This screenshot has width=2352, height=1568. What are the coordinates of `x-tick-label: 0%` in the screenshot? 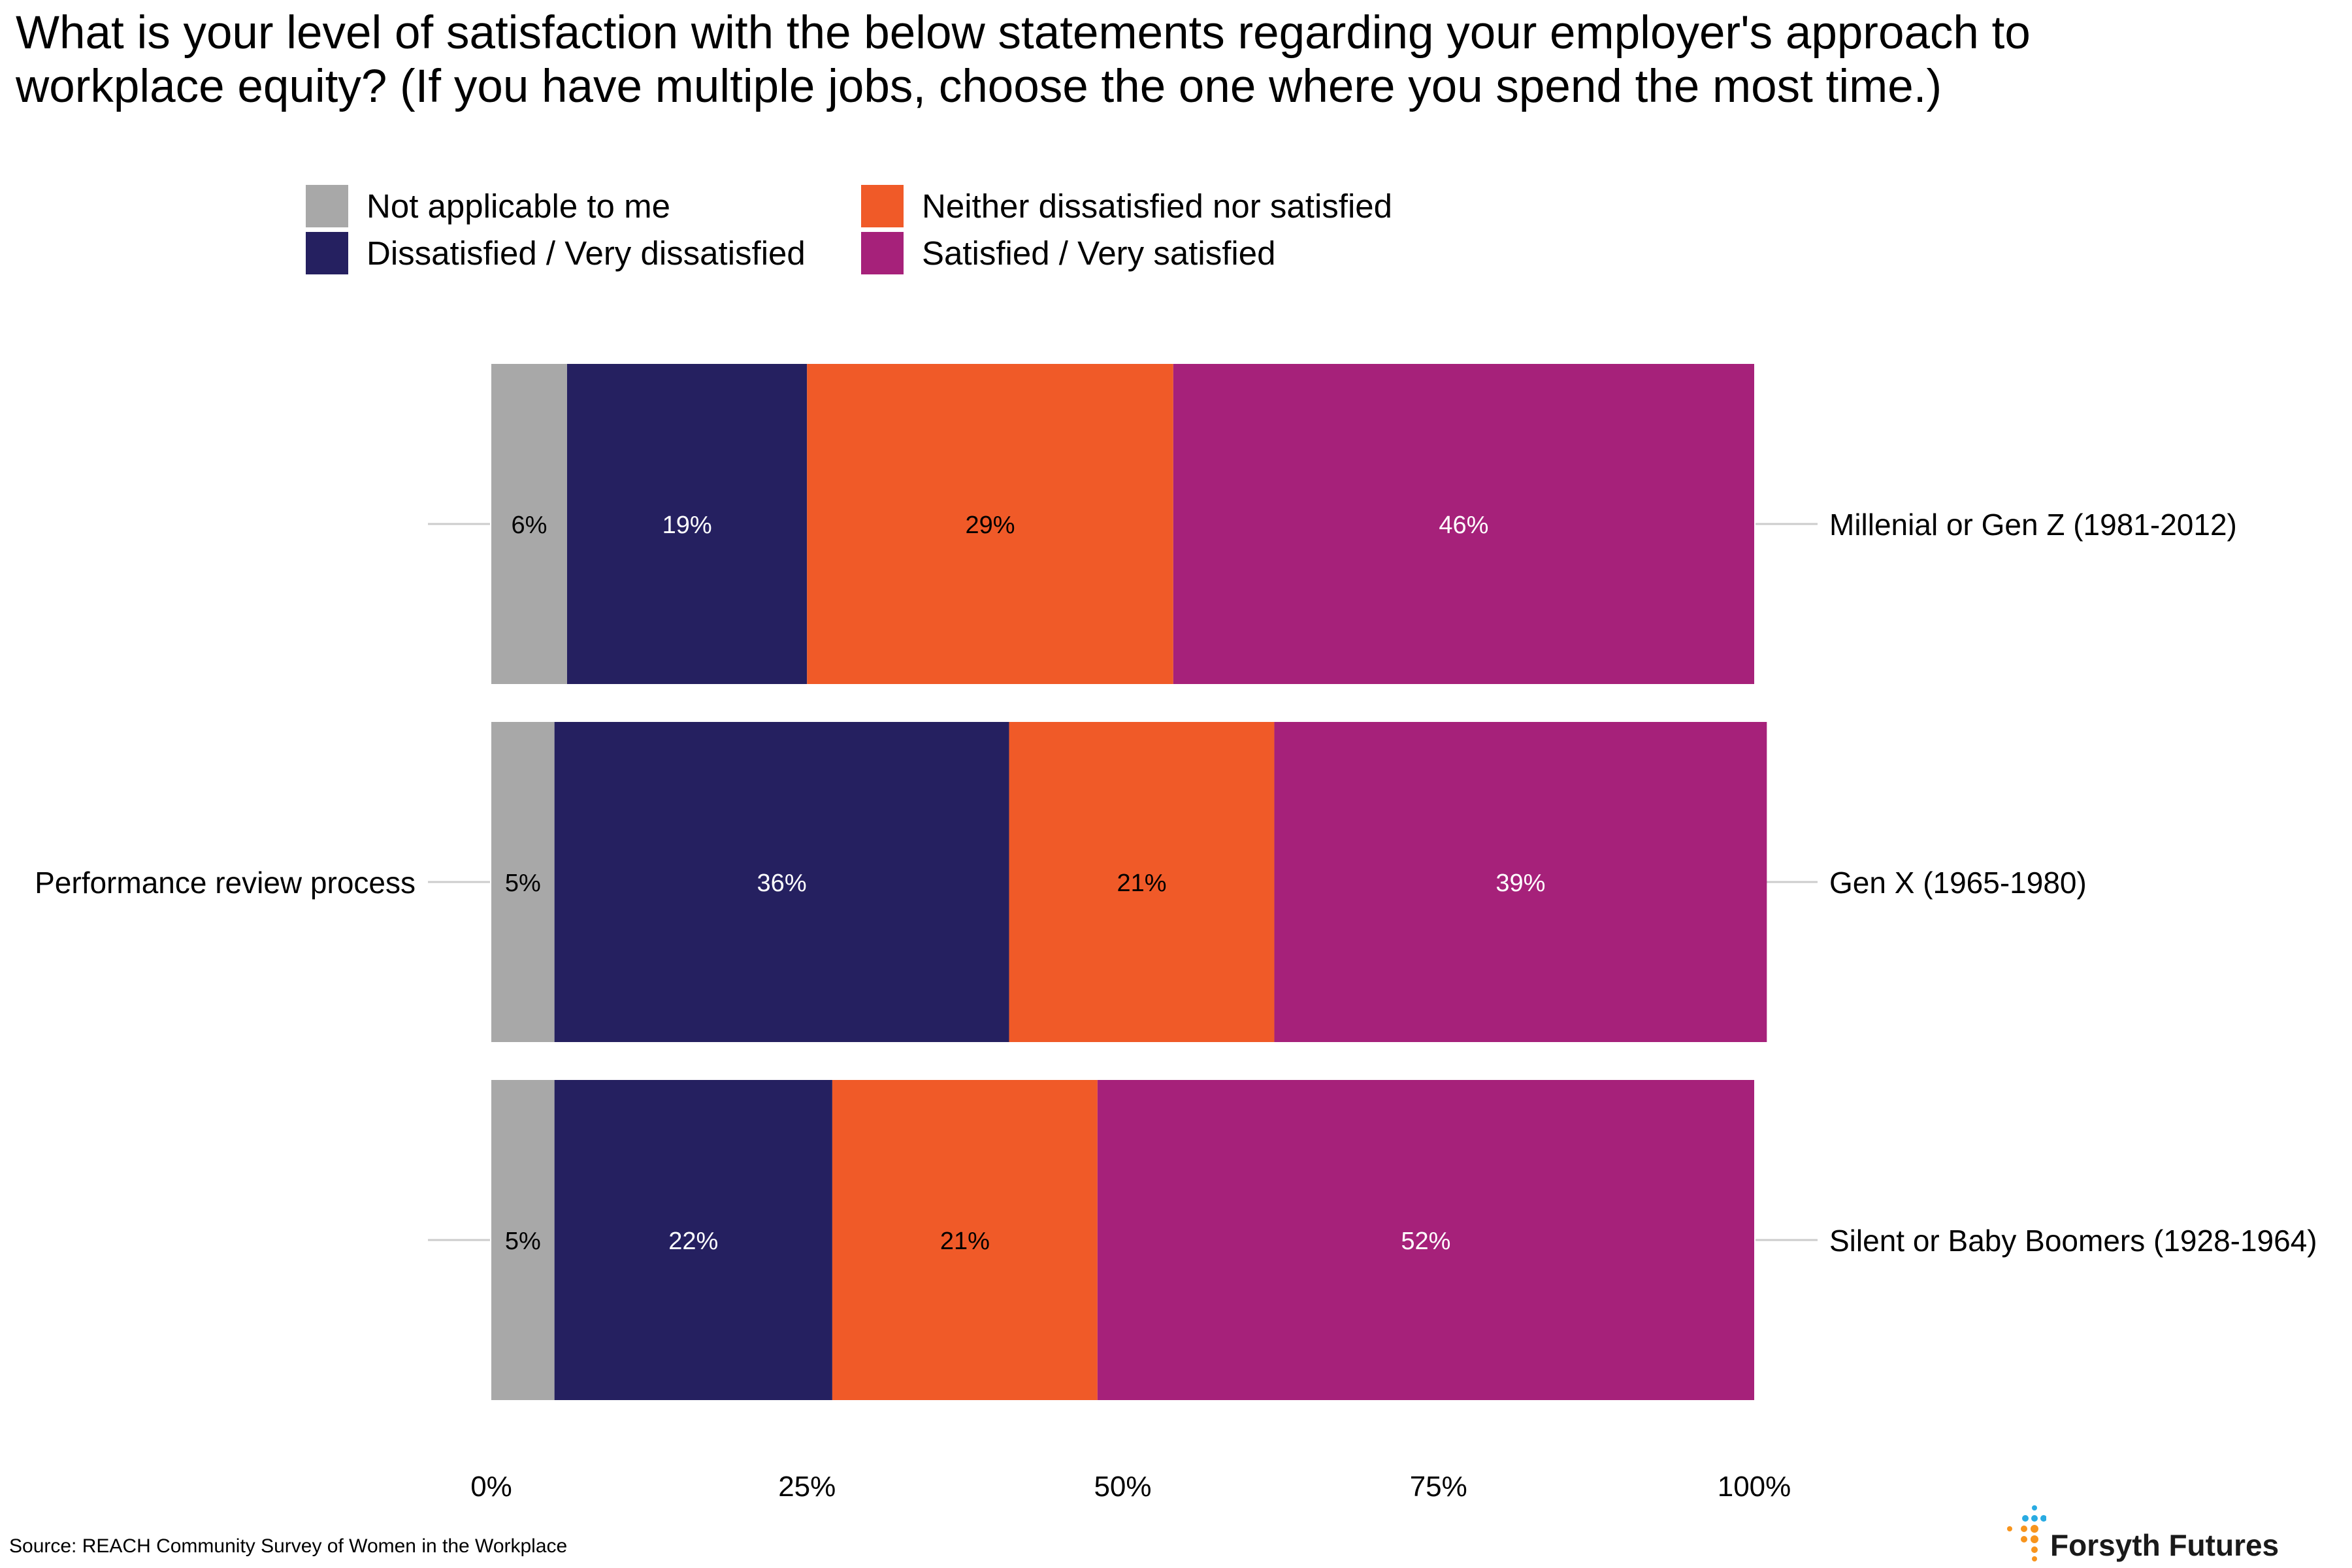 It's located at (491, 1487).